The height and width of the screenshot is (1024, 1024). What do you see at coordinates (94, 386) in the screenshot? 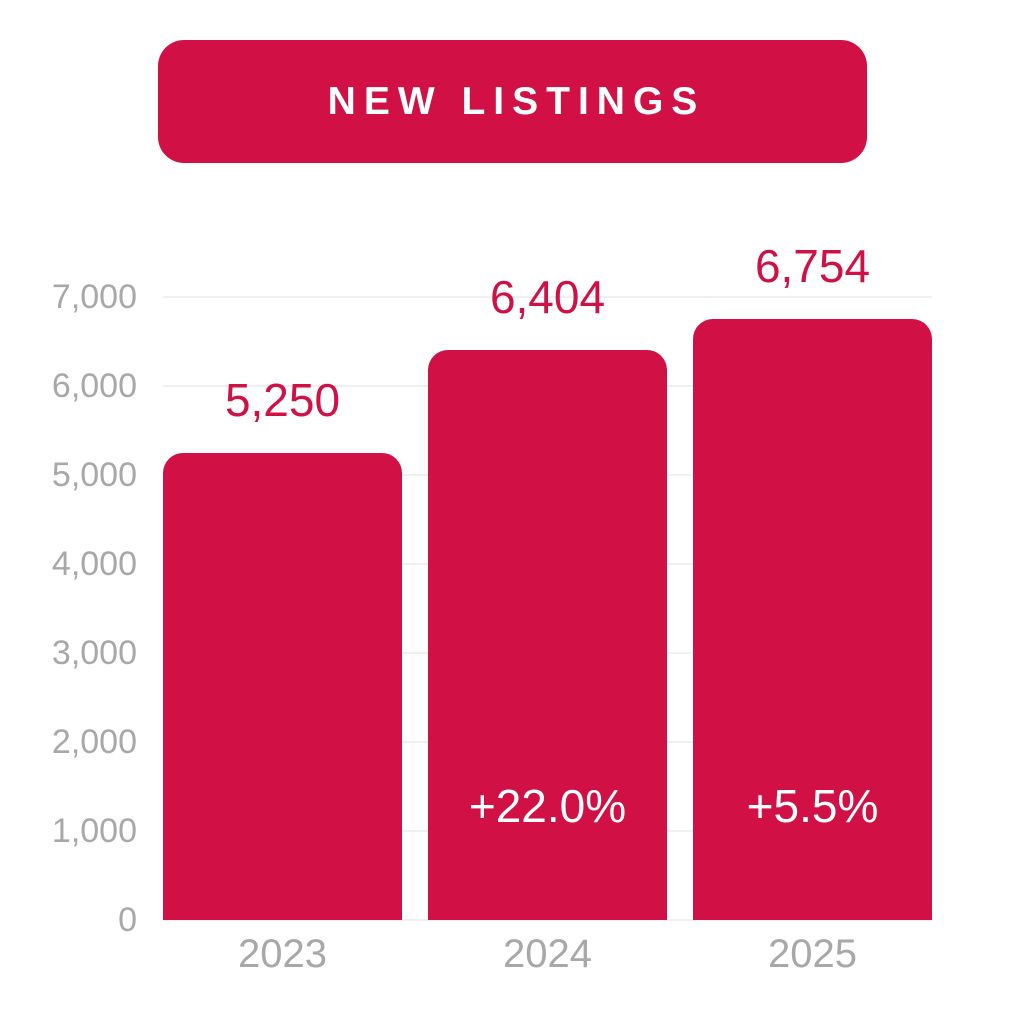
I see `y-axis-tick-label: 6,000` at bounding box center [94, 386].